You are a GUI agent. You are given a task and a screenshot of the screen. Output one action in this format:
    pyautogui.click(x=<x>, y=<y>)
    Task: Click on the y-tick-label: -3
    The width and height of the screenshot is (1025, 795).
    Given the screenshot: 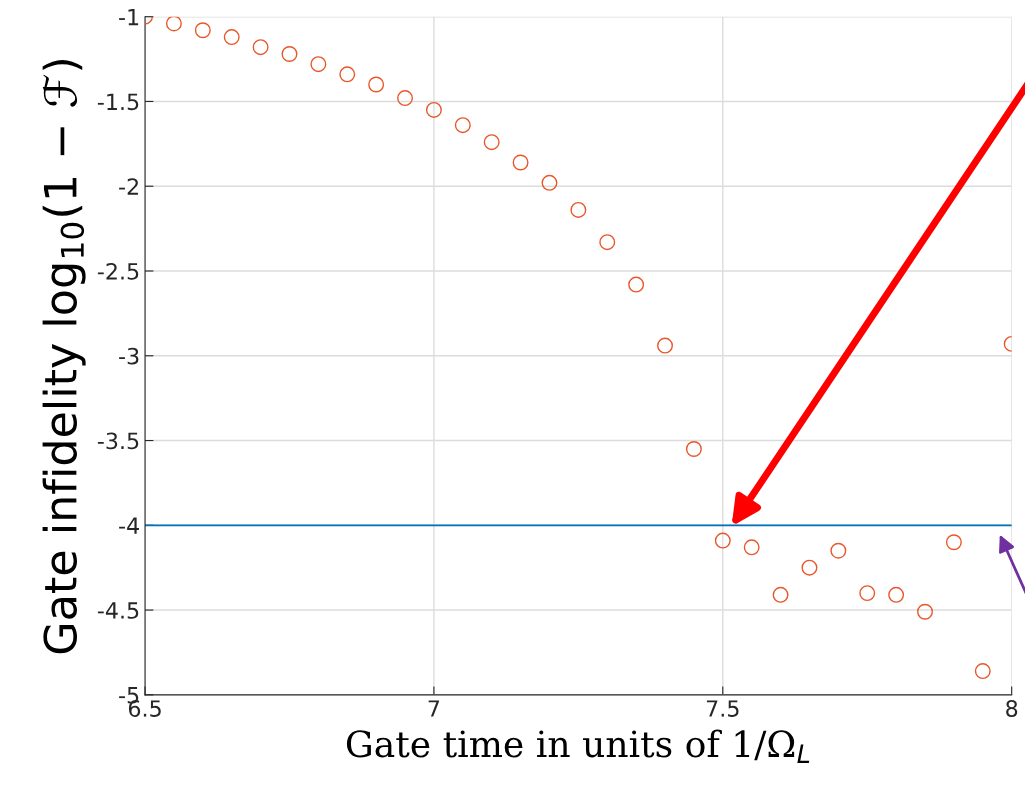 What is the action you would take?
    pyautogui.click(x=129, y=356)
    